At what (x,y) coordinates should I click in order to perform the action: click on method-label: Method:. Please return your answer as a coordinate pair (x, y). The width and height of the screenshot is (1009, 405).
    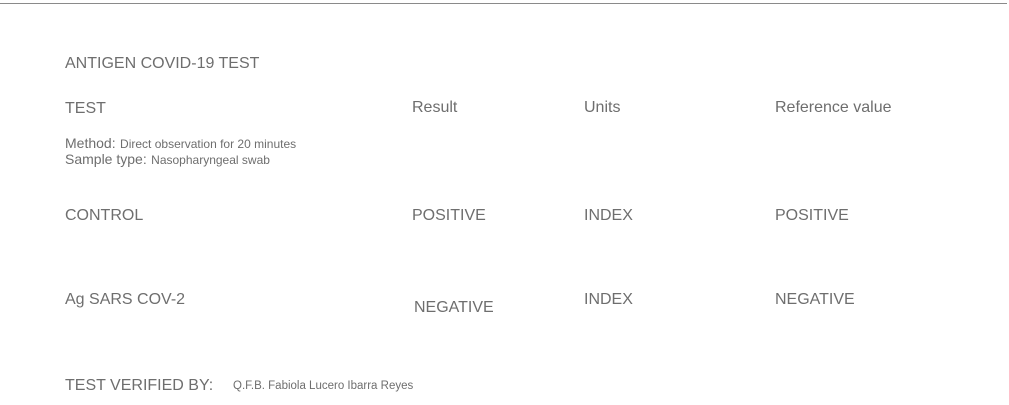
    Looking at the image, I should click on (90, 143).